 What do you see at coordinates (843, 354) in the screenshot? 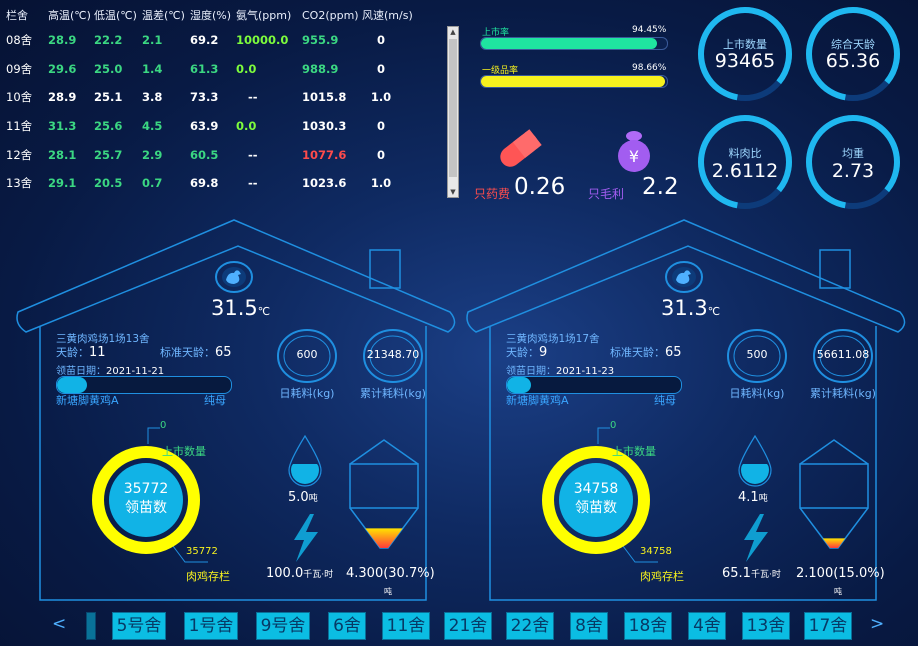
I see `house-2-total-feed: 56611.08` at bounding box center [843, 354].